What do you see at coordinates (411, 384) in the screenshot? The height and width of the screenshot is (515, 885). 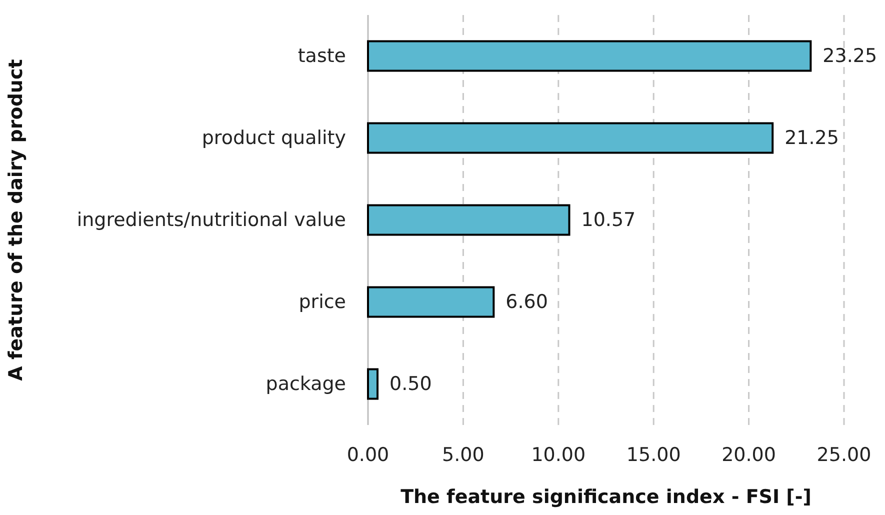 I see `data-label: 0.50` at bounding box center [411, 384].